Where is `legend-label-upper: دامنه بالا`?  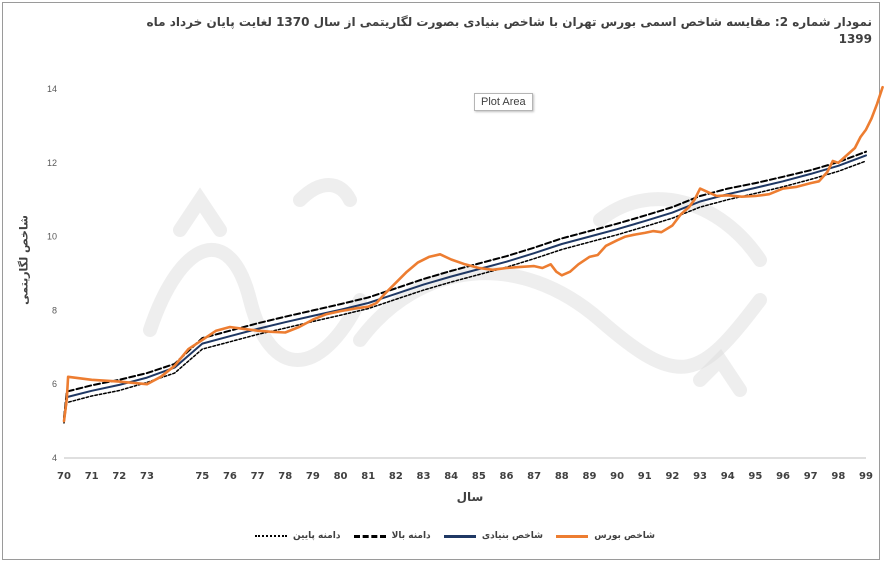
legend-label-upper: دامنه بالا is located at coordinates (411, 536).